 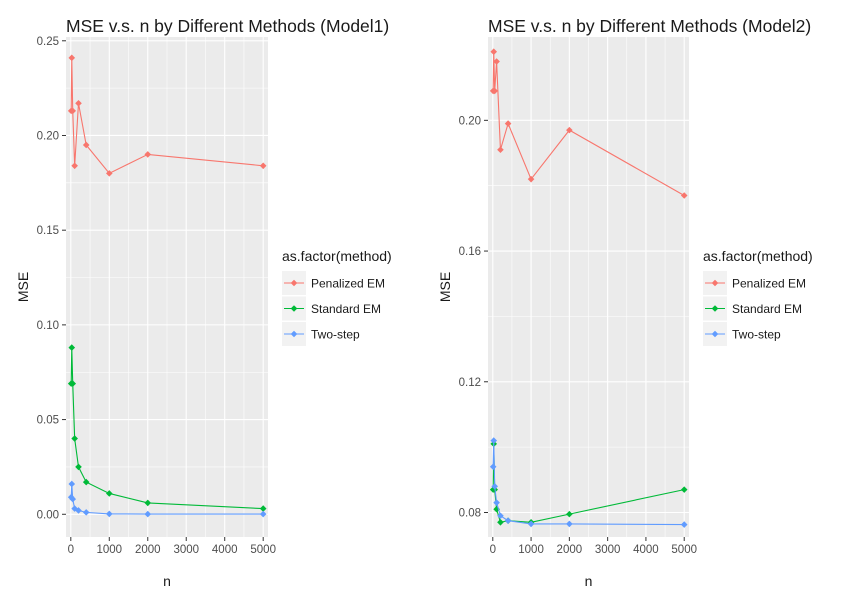 What do you see at coordinates (646, 550) in the screenshot?
I see `chart-2-x-tick-label: 4000` at bounding box center [646, 550].